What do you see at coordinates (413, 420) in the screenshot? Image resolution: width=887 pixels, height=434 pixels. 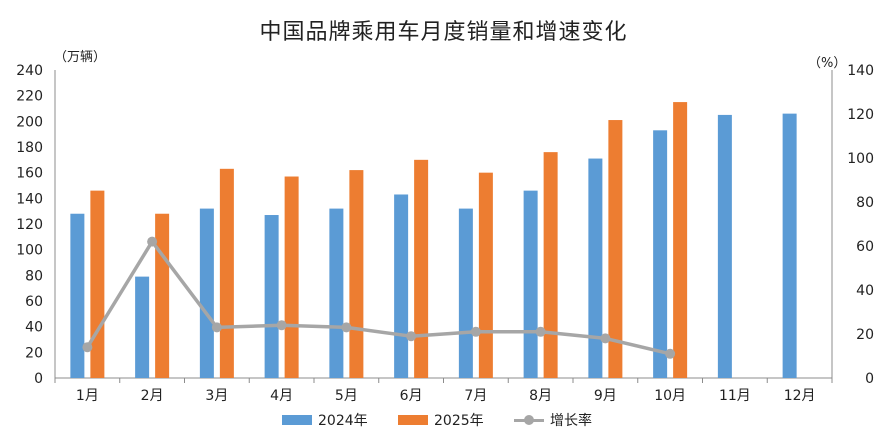 I see `legend-swatch-2025` at bounding box center [413, 420].